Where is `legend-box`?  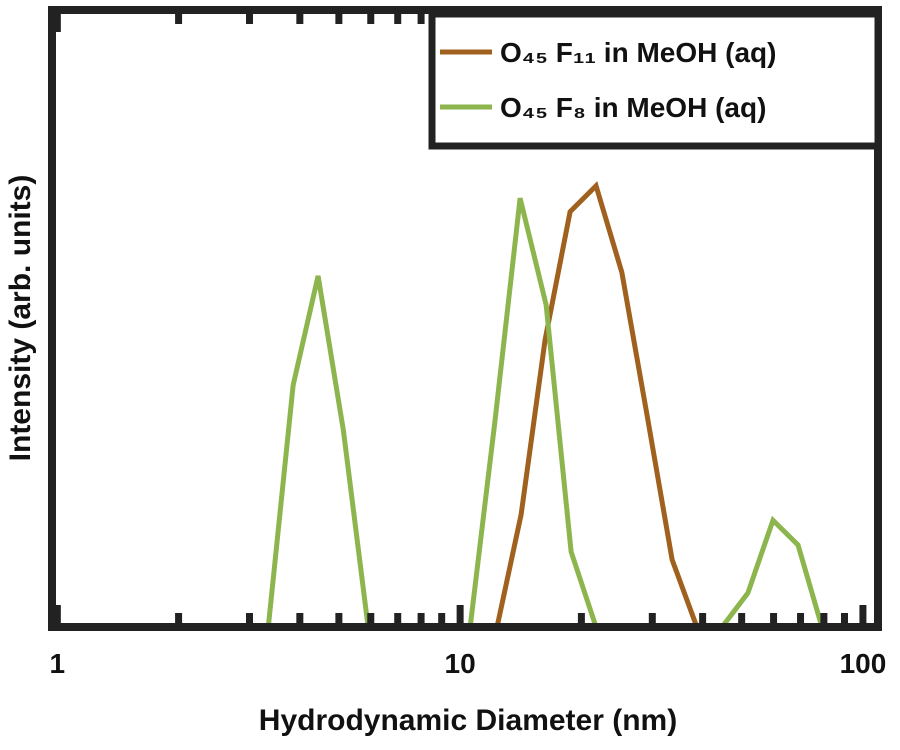
legend-box is located at coordinates (655, 80).